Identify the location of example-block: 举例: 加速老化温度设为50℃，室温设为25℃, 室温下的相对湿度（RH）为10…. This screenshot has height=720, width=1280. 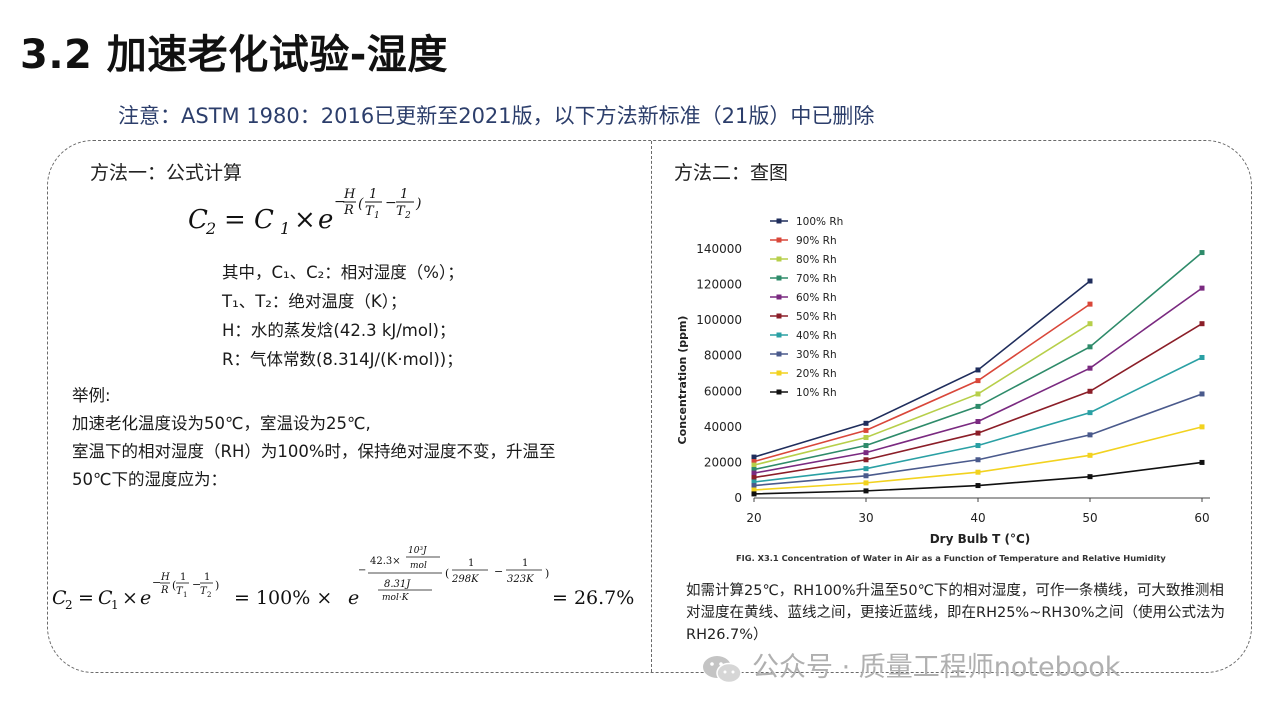
(314, 438).